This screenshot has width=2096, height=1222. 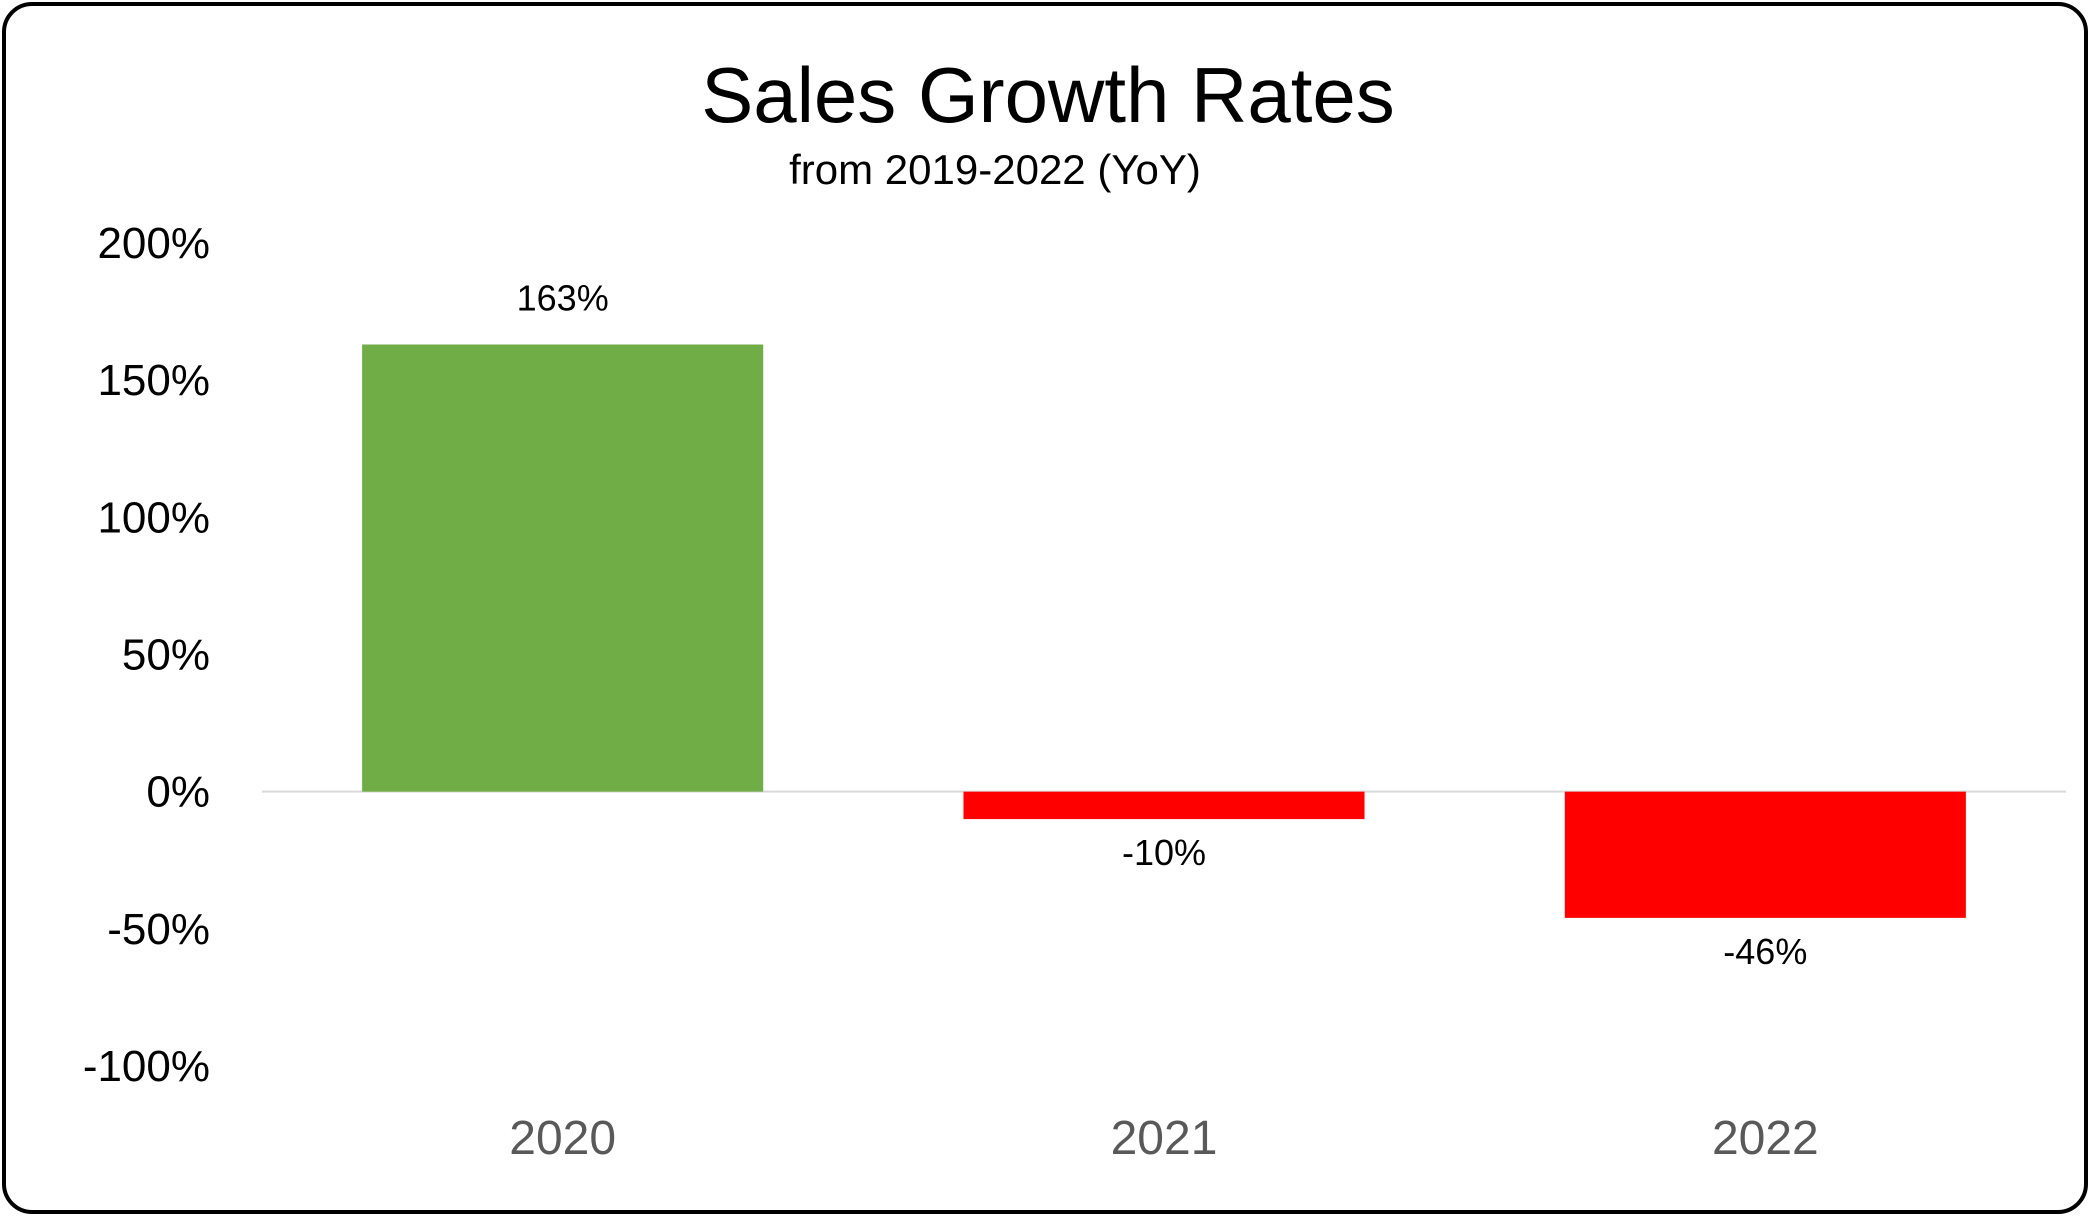 I want to click on x-tick-label-2021: 2021, so click(x=1164, y=1138).